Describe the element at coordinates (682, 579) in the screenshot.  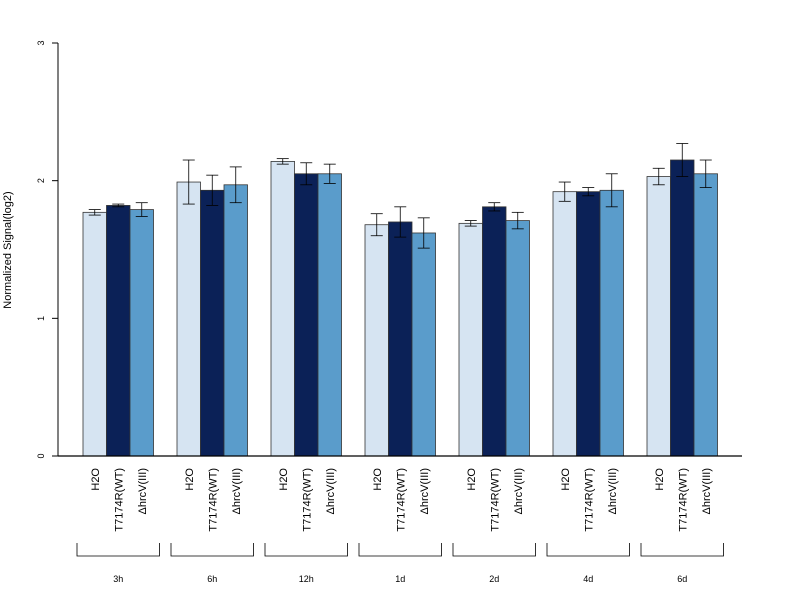
I see `group-label: 6d` at that location.